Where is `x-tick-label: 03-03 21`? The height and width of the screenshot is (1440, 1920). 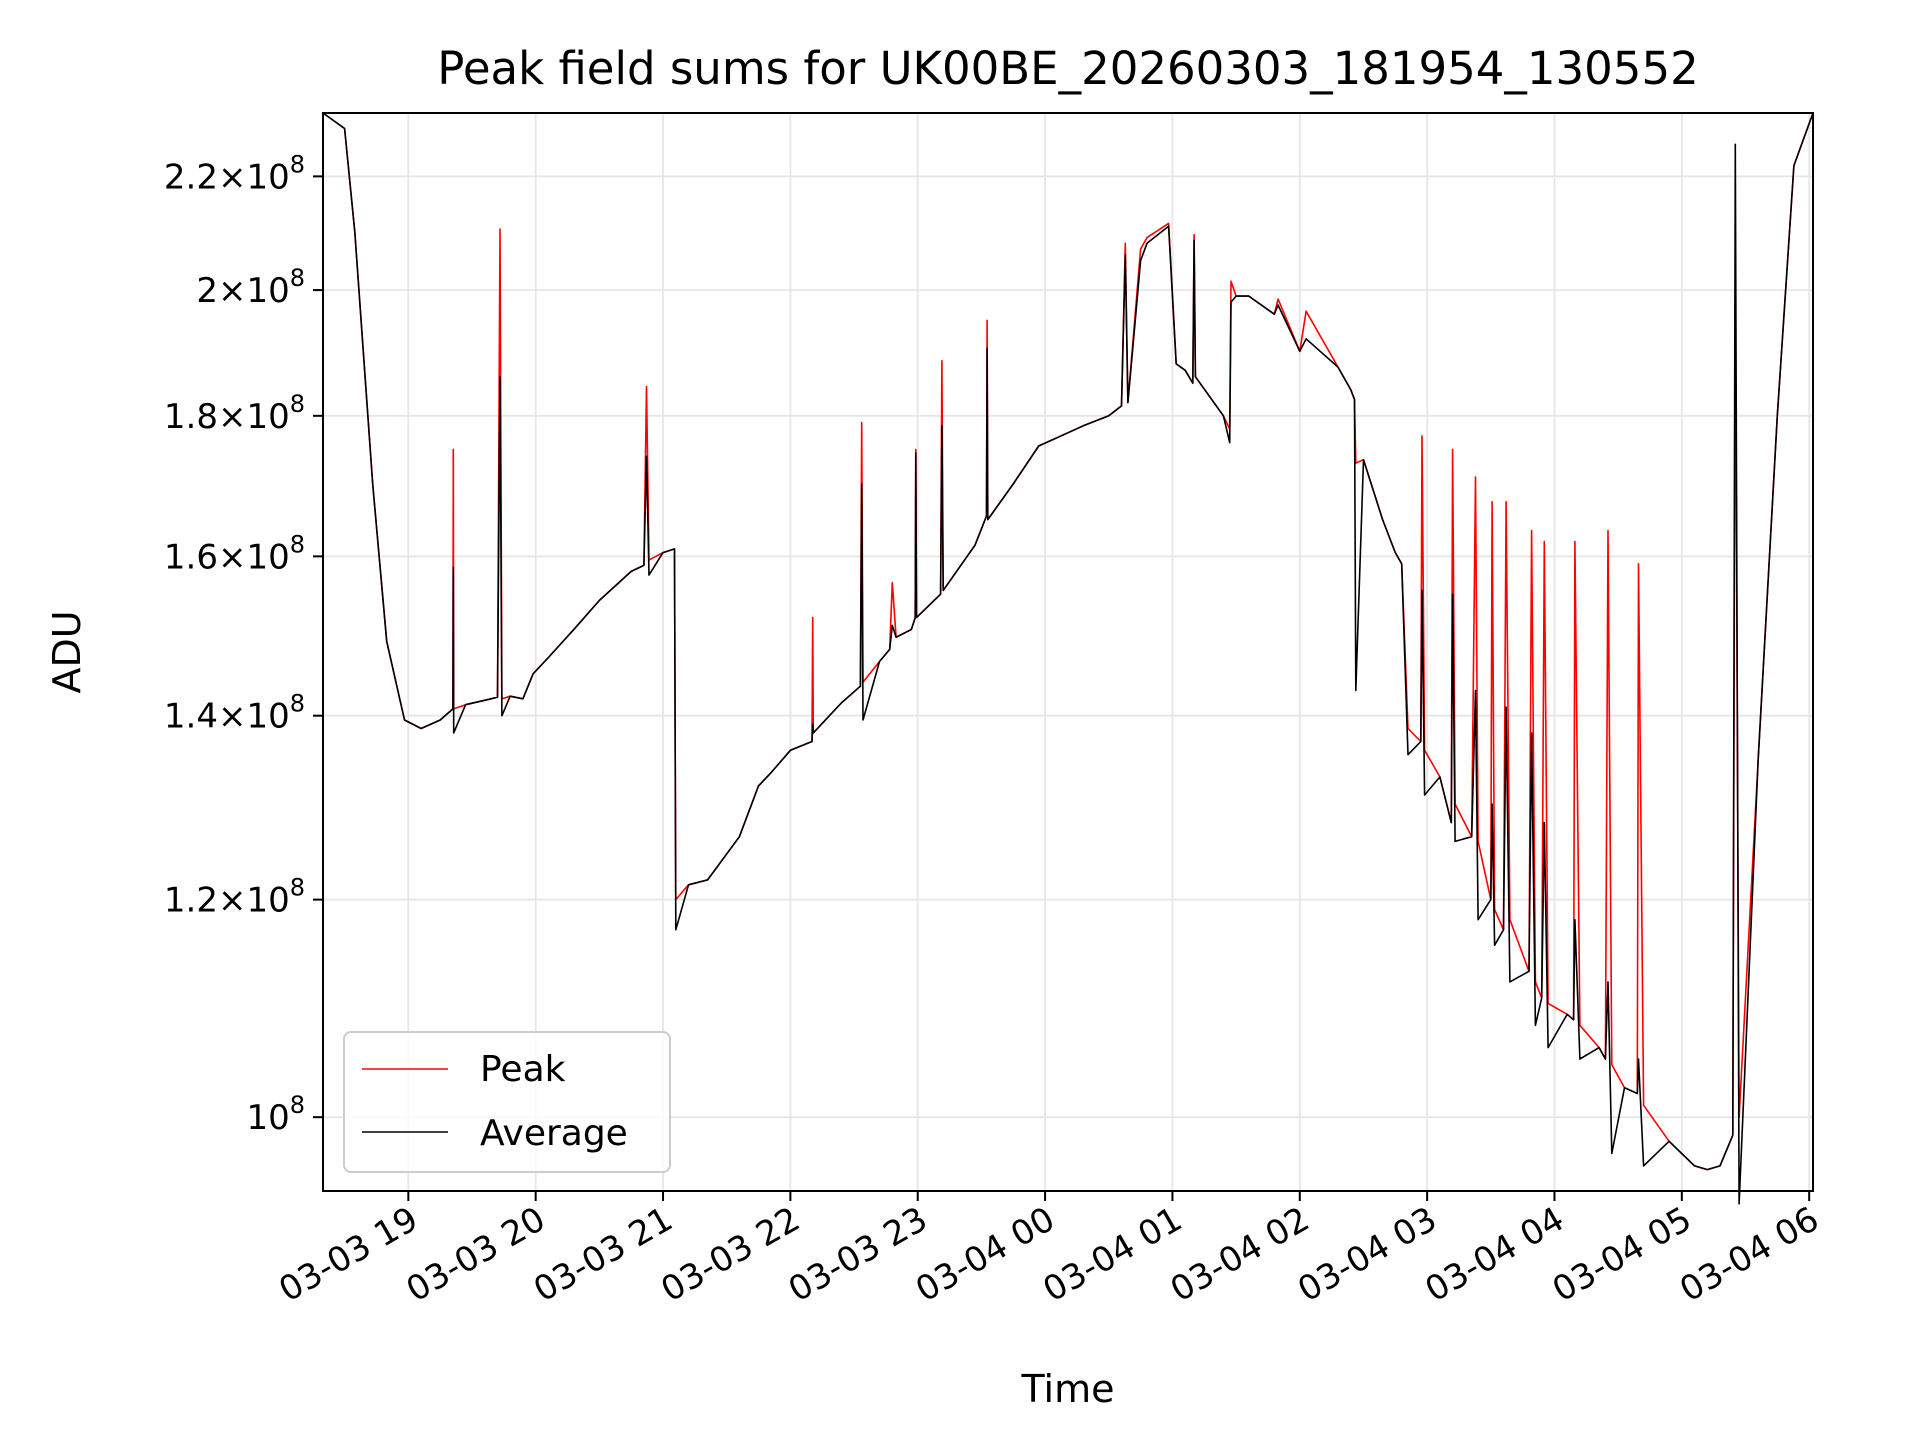
x-tick-label: 03-03 21 is located at coordinates (603, 1254).